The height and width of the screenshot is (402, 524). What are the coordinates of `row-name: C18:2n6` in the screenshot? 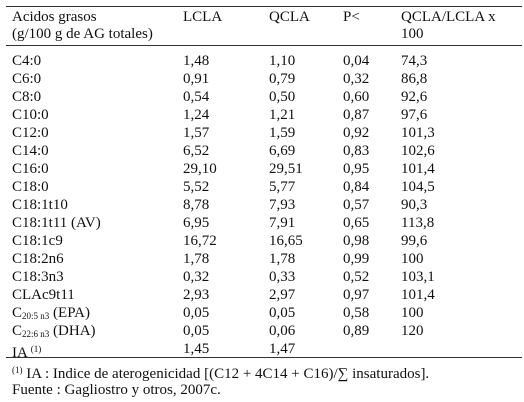 It's located at (38, 259).